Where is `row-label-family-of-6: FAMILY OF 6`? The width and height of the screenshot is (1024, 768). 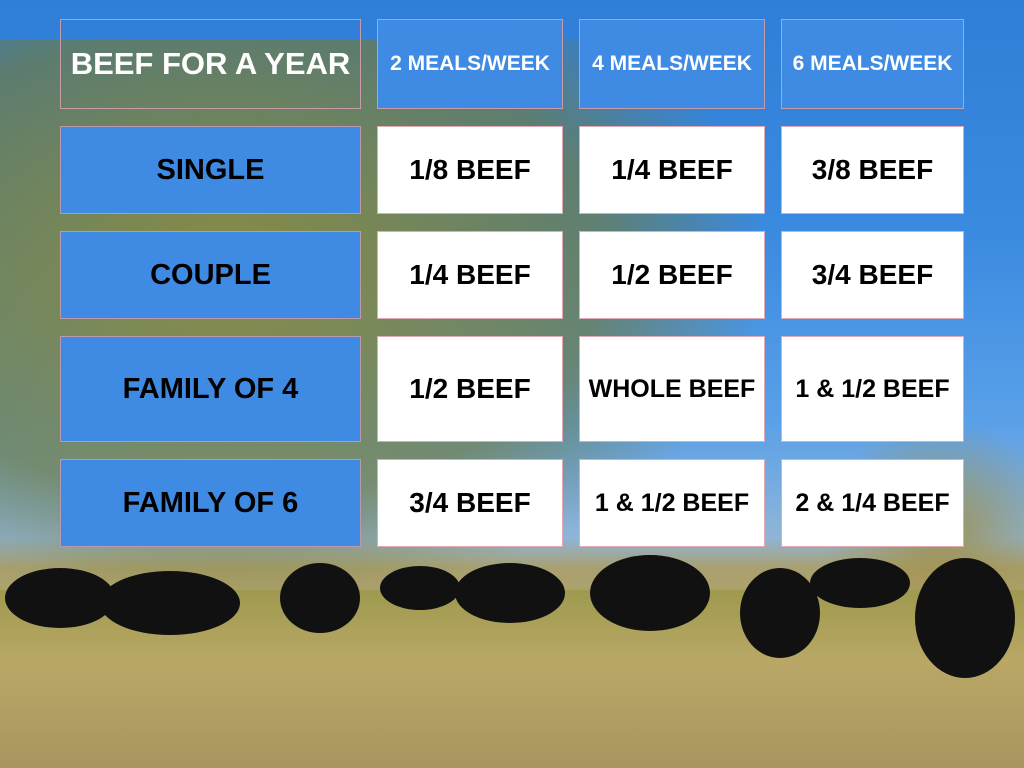 row-label-family-of-6: FAMILY OF 6 is located at coordinates (210, 503).